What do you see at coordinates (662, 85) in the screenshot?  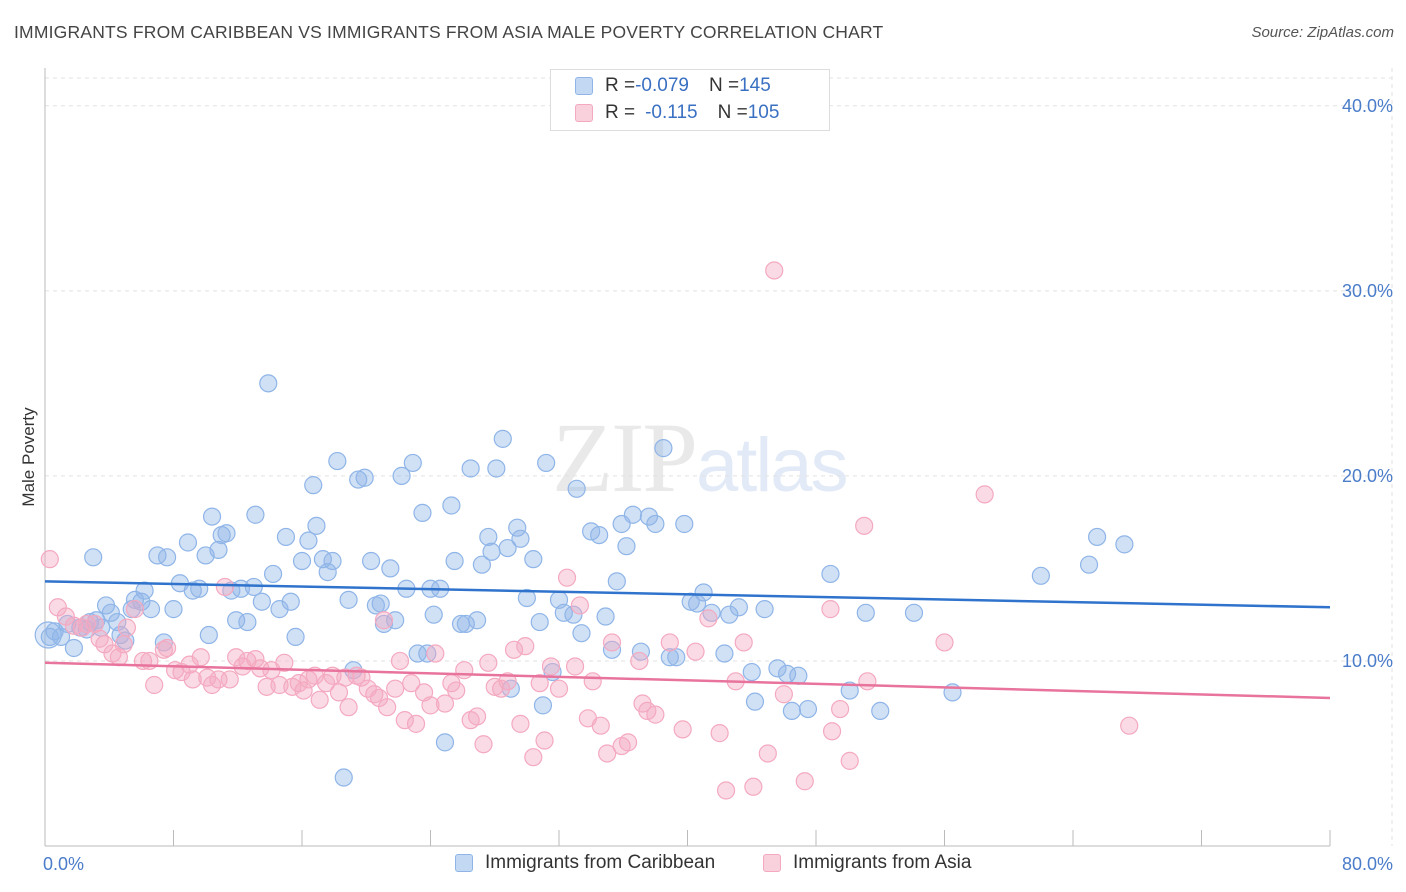 I see `r-value: -0.079` at bounding box center [662, 85].